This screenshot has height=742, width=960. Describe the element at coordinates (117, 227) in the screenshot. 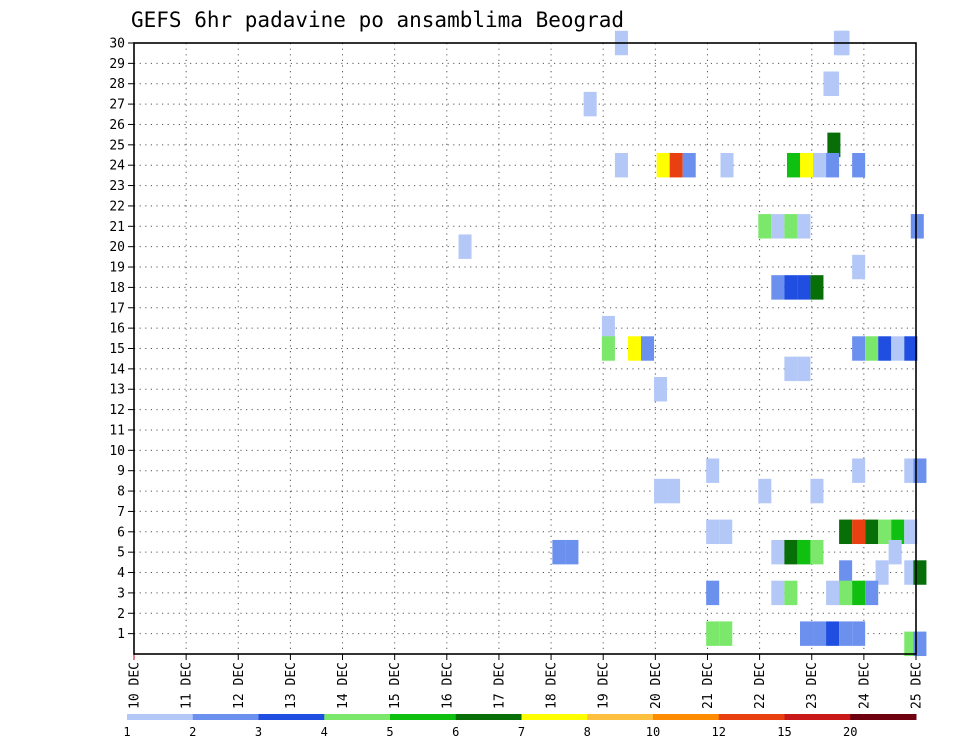

I see `y-tick-label: 21` at that location.